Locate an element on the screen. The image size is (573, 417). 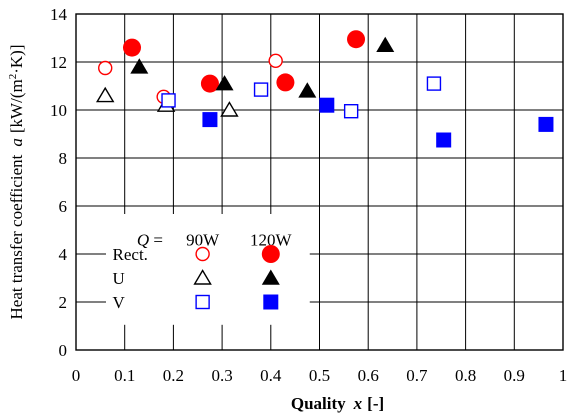
y-axis-label-unit: [kW/(m is located at coordinates (16, 106).